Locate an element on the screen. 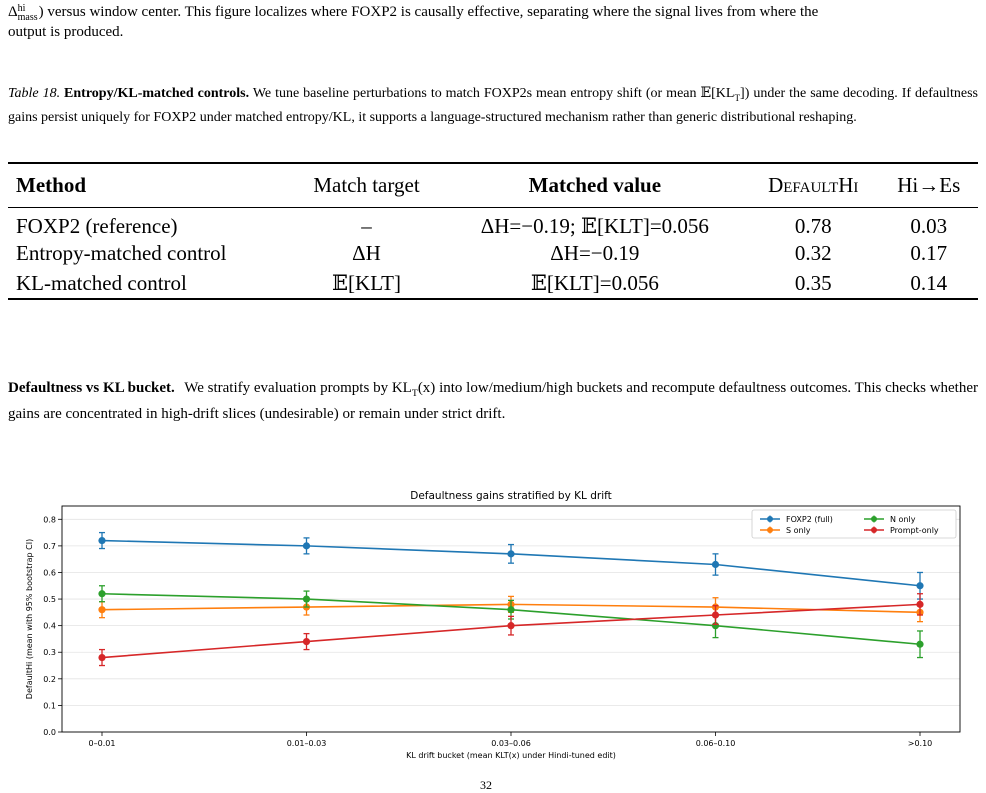 The height and width of the screenshot is (793, 986). y-tick-label: 0.7 is located at coordinates (49, 546).